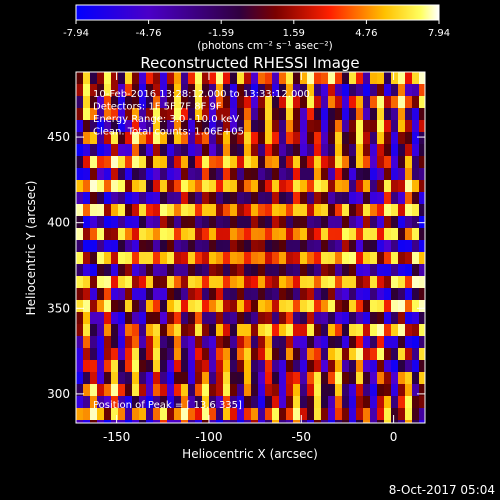 The width and height of the screenshot is (500, 500). I want to click on y-axis-label: Heliocentric Y (arcsec), so click(31, 248).